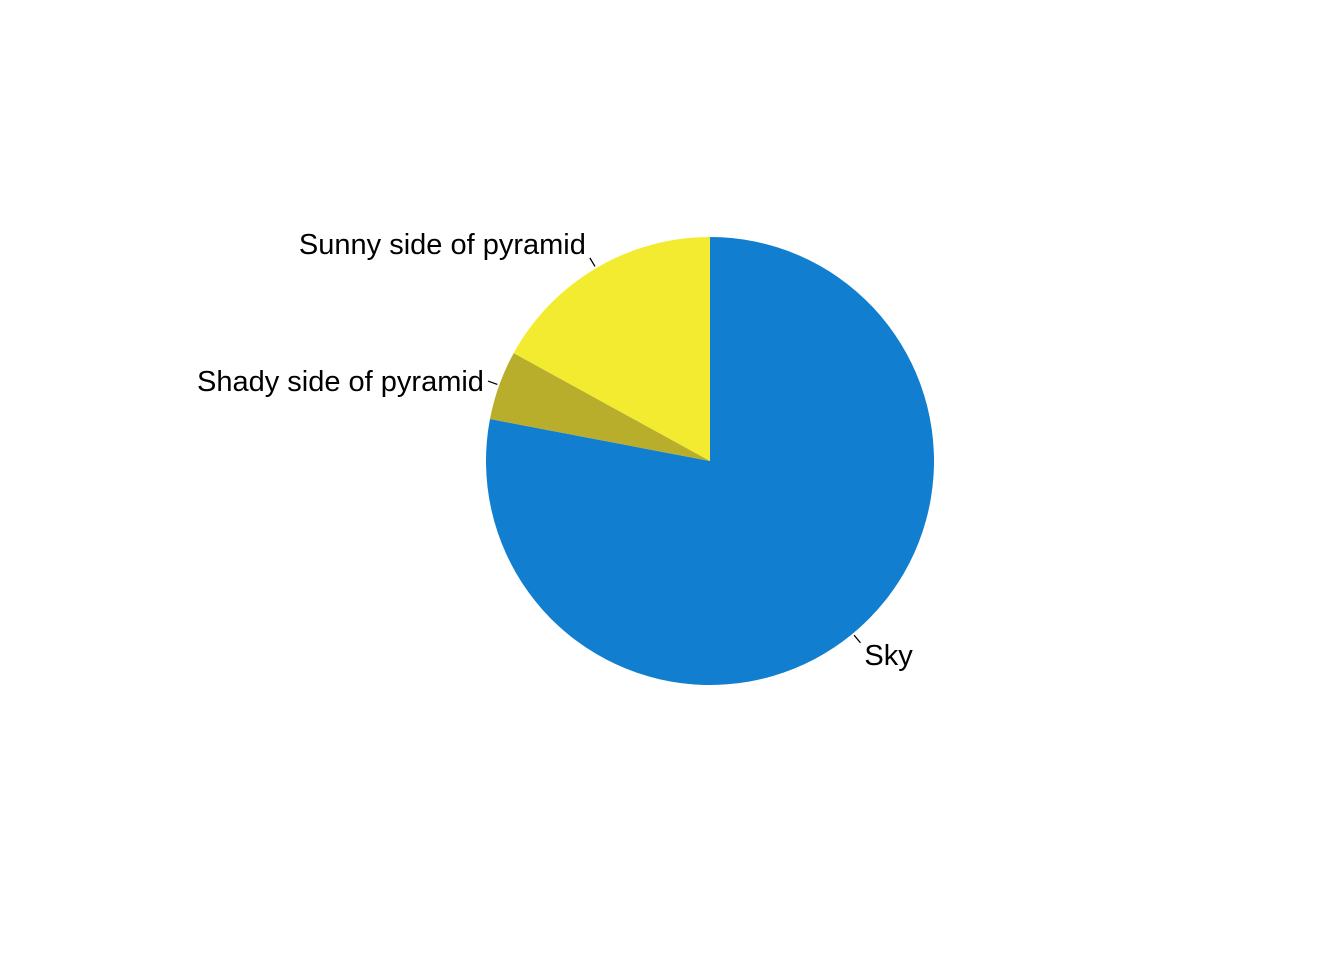  I want to click on pie-label-sky: Sky, so click(888, 656).